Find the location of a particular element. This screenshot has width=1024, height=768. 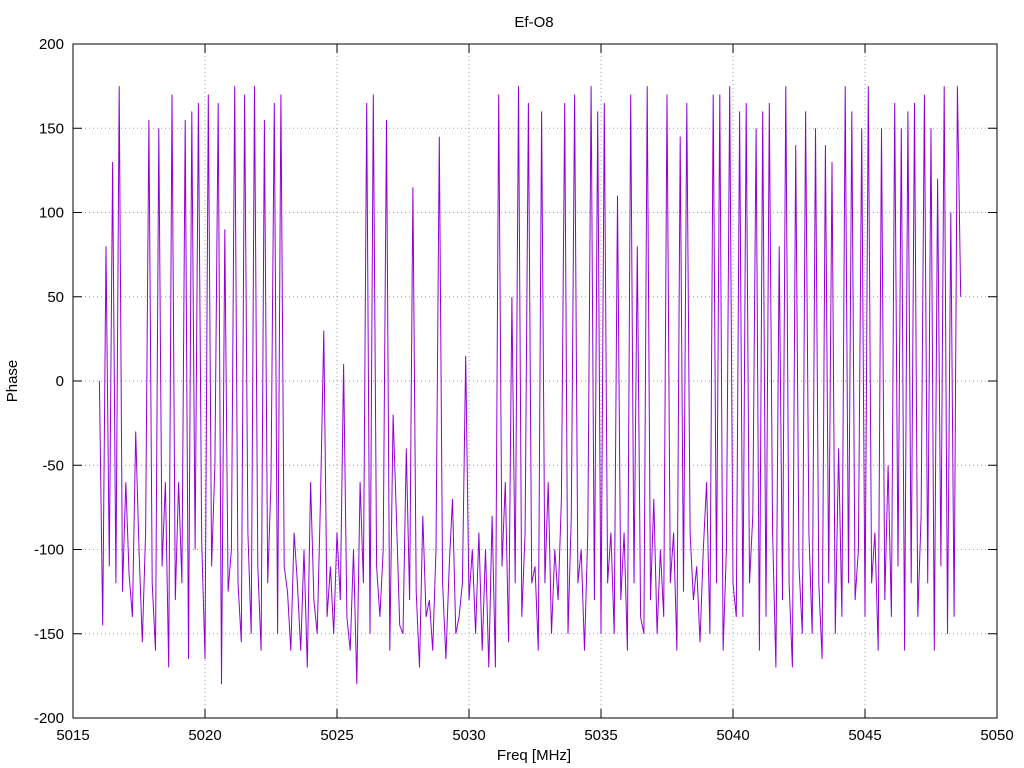

y-tick-label: 100 is located at coordinates (51, 213).